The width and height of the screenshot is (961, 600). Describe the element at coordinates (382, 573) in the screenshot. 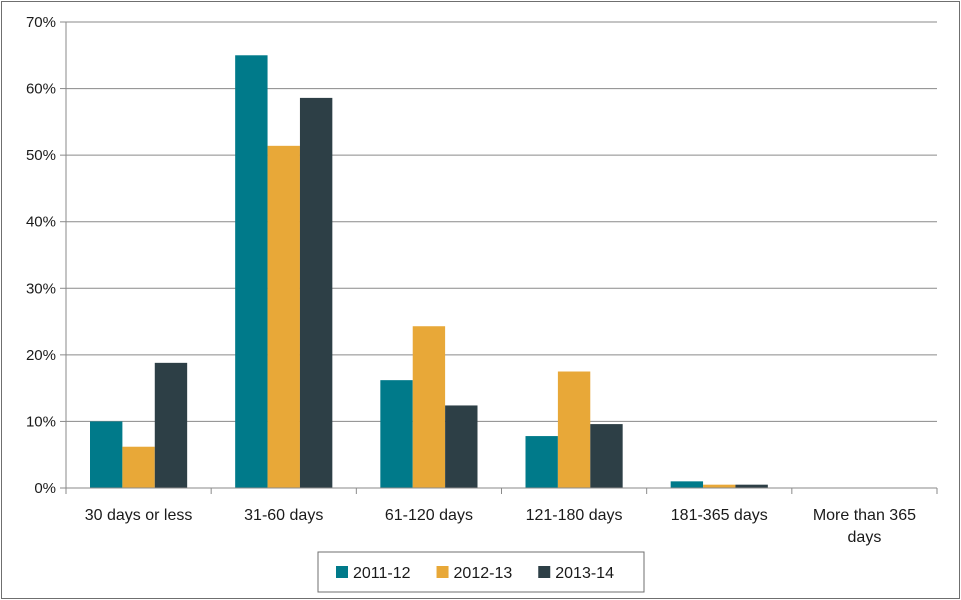

I see `legend-label: 2011-12` at that location.